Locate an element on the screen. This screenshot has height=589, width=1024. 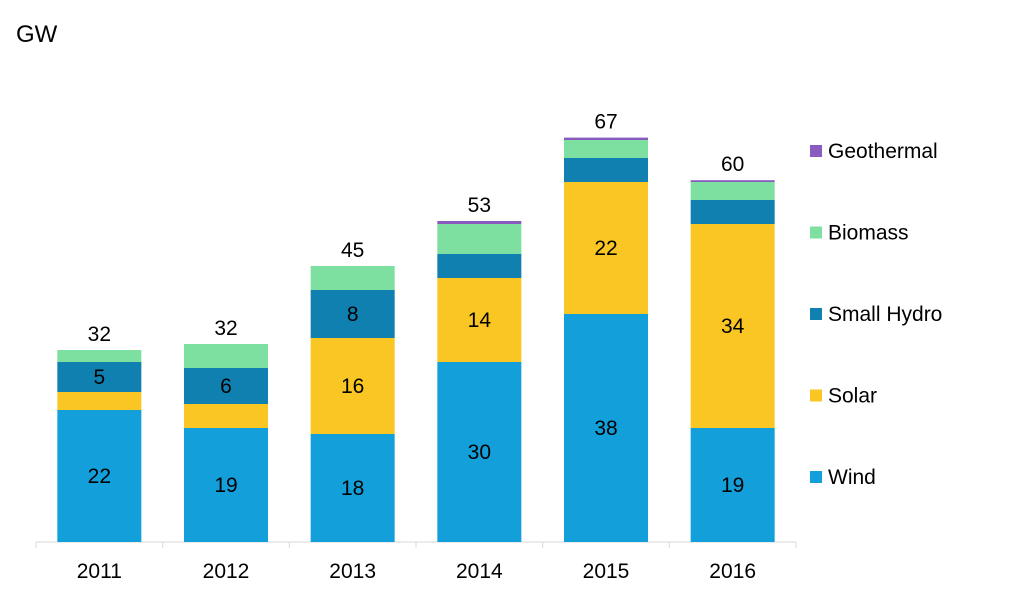
bar-solar-2013 is located at coordinates (352, 386).